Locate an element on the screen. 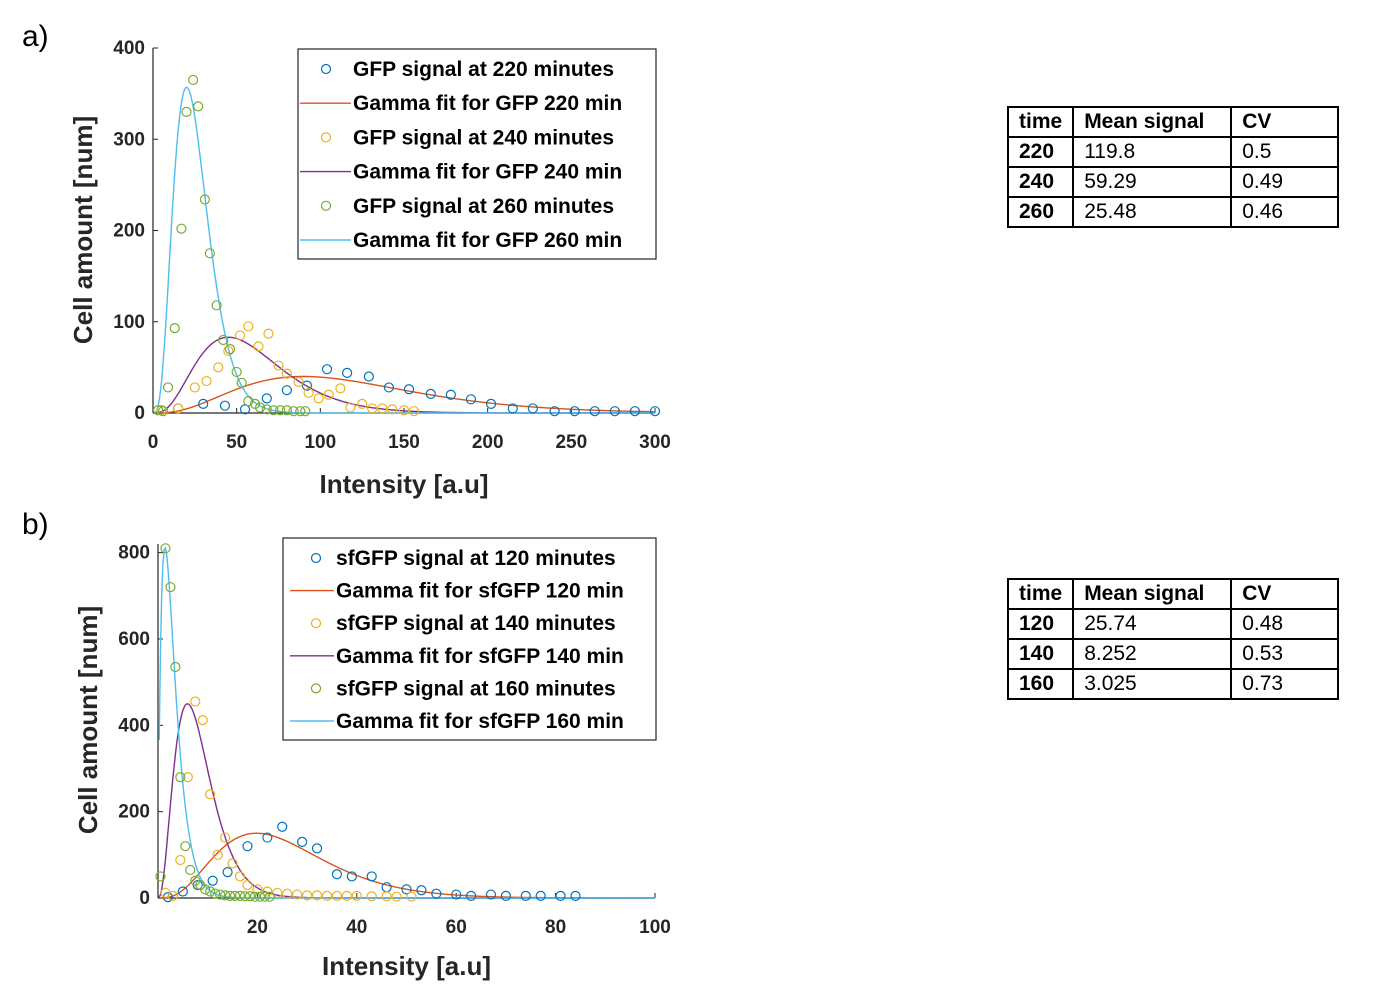 The height and width of the screenshot is (985, 1391). table-row: 260 25.48 0.46 is located at coordinates (1173, 212).